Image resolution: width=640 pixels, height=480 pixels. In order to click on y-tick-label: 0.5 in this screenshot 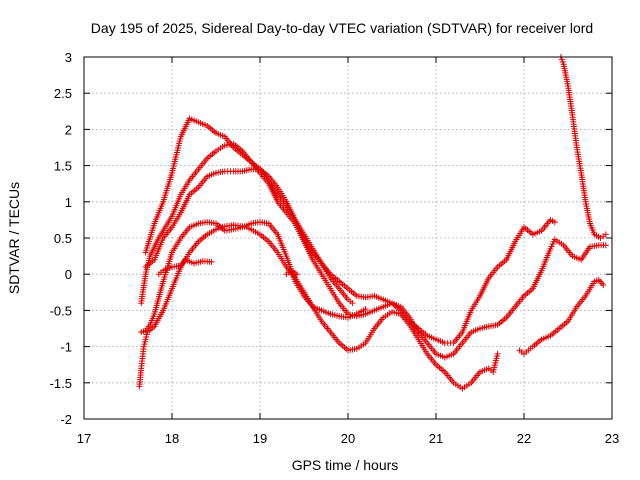, I will do `click(63, 238)`.